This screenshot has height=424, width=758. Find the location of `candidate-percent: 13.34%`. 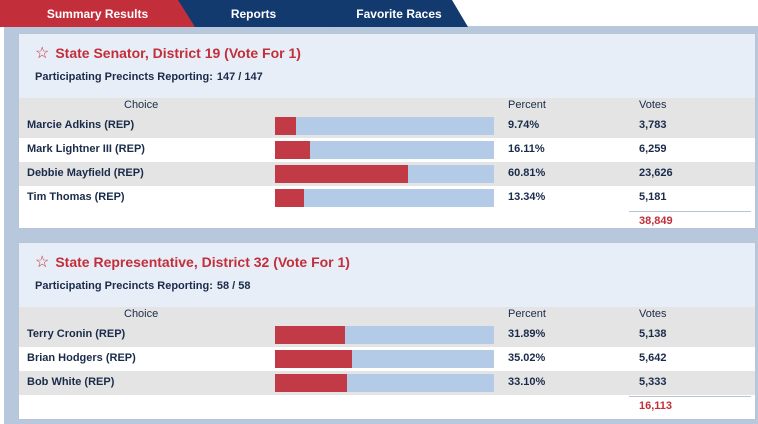

candidate-percent: 13.34% is located at coordinates (527, 197).